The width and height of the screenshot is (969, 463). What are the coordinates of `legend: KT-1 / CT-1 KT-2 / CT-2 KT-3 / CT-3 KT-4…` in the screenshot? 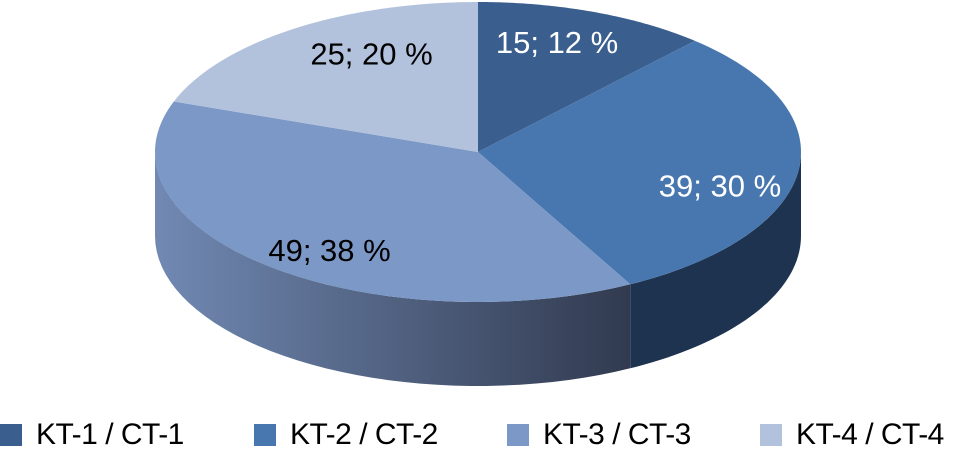 It's located at (484, 438).